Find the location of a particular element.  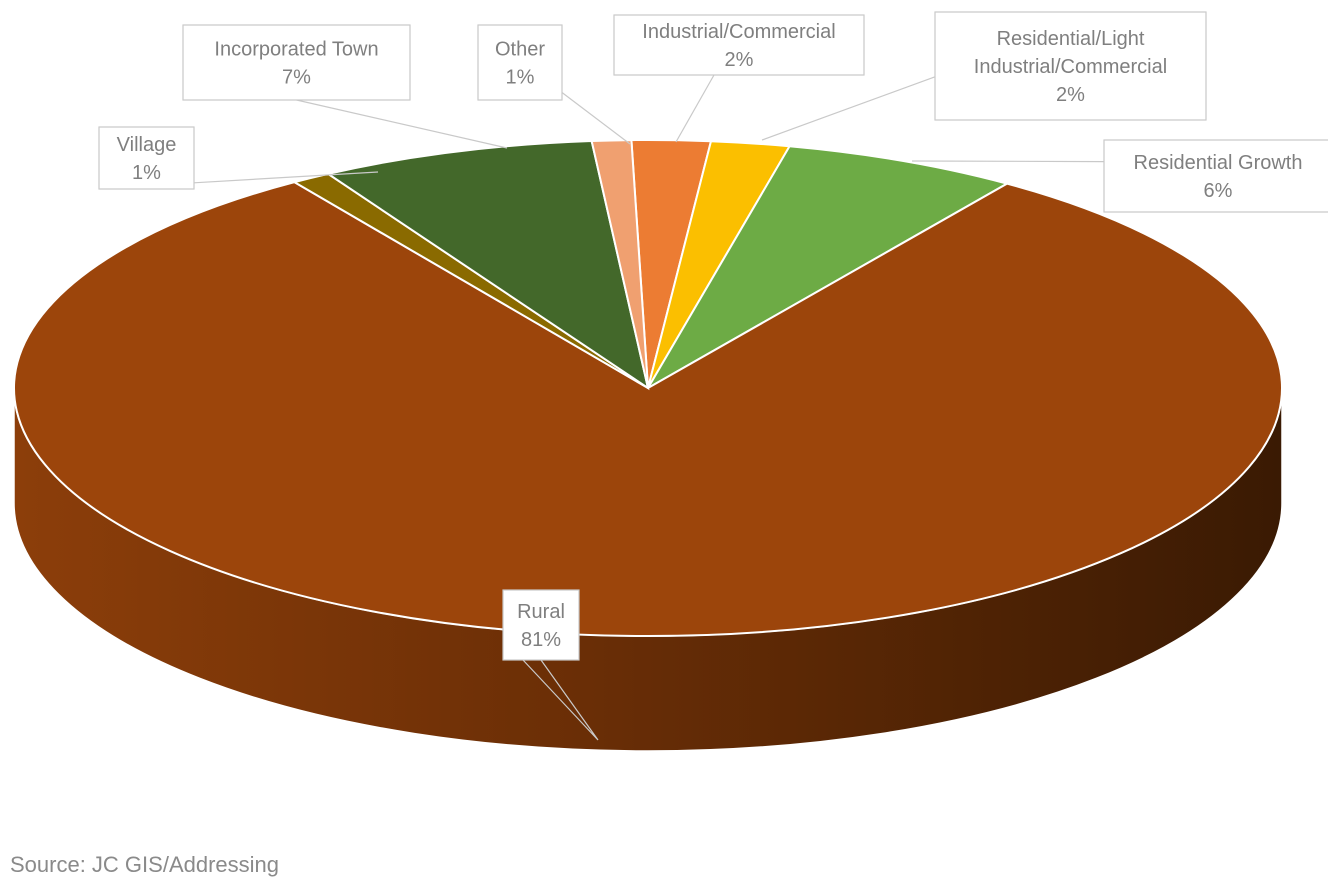

label-leader-residential-light-industrial-commercial is located at coordinates (848, 108).